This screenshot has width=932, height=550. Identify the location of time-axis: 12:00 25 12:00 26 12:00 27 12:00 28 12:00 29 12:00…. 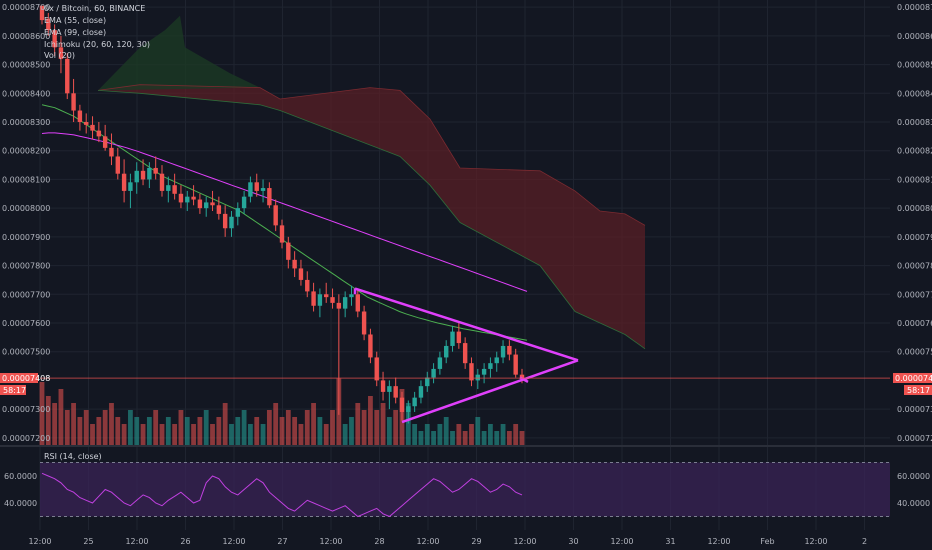
(447, 541).